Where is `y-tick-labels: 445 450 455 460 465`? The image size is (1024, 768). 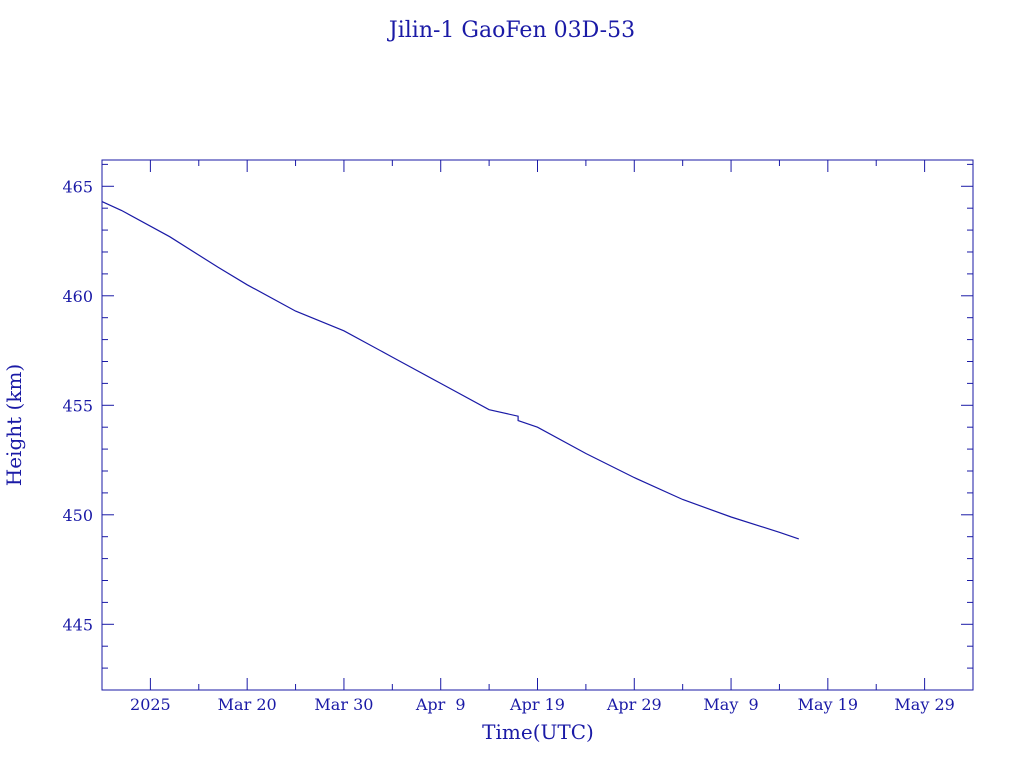 y-tick-labels: 445 450 455 460 465 is located at coordinates (77, 405).